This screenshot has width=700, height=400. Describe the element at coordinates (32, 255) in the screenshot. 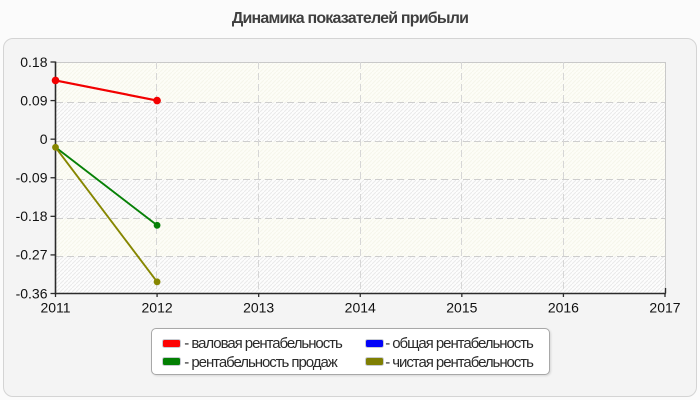

I see `svg-text: -0.27` at that location.